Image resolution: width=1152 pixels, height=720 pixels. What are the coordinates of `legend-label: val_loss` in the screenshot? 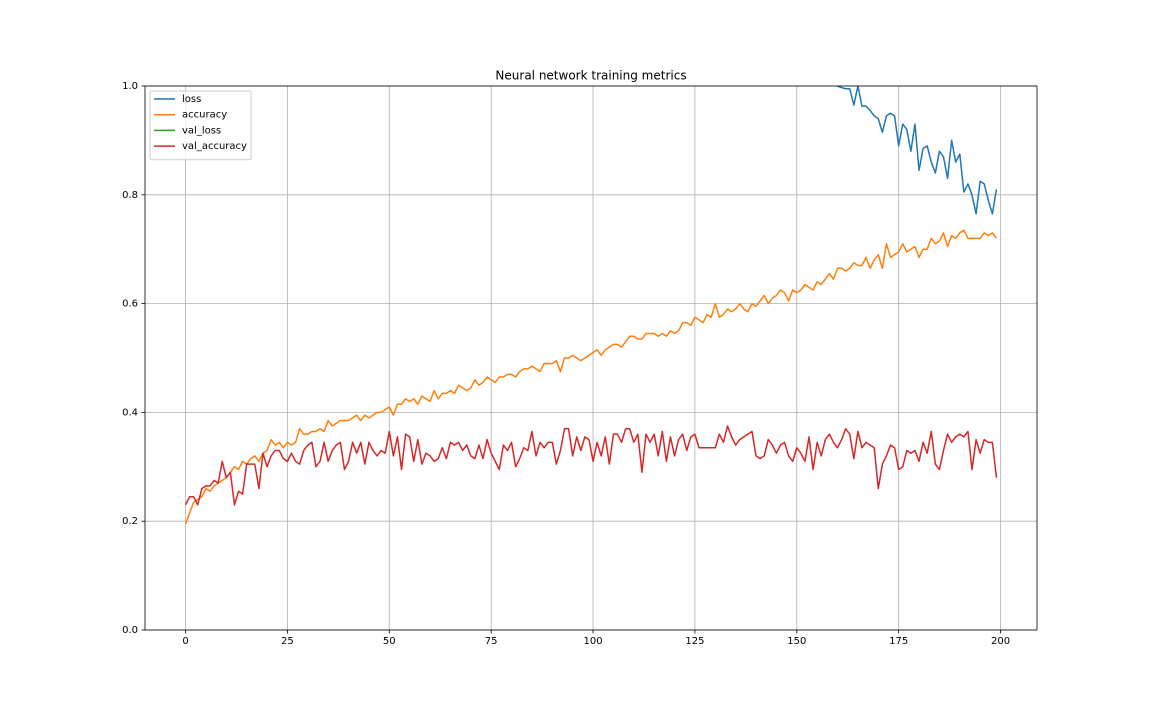 It's located at (201, 130).